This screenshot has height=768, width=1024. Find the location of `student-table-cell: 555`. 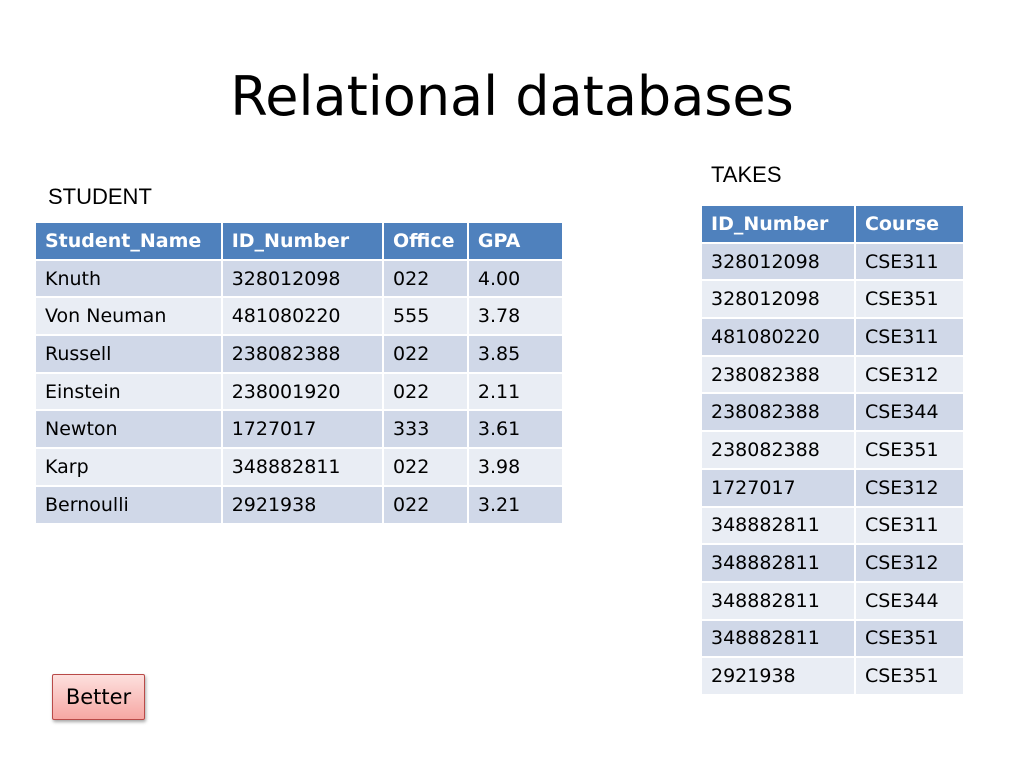

student-table-cell: 555 is located at coordinates (425, 316).